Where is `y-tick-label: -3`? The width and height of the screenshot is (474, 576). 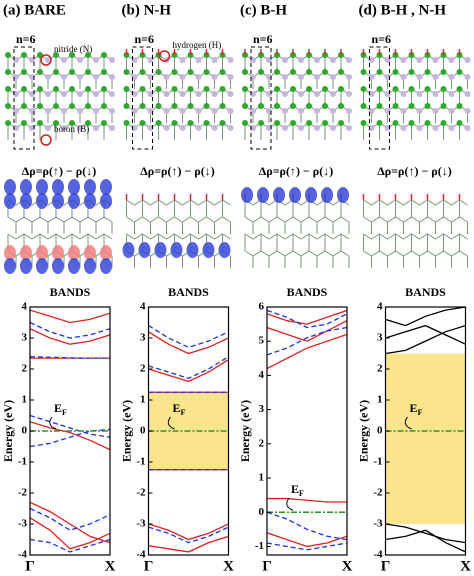 y-tick-label: -3 is located at coordinates (378, 524).